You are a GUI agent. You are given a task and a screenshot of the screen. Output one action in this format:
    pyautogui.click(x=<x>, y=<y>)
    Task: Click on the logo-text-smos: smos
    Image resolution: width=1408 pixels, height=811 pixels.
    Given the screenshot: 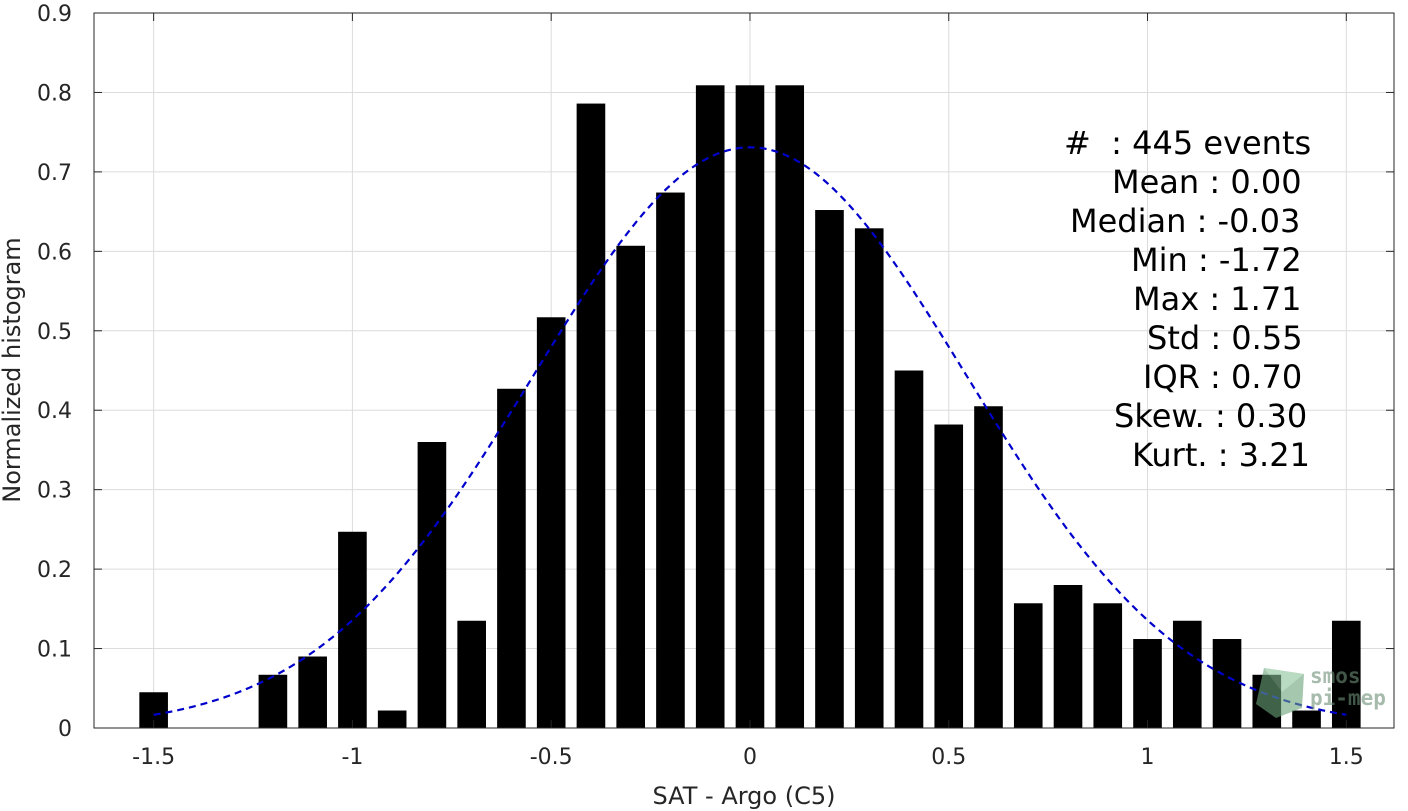 What is the action you would take?
    pyautogui.click(x=1335, y=676)
    